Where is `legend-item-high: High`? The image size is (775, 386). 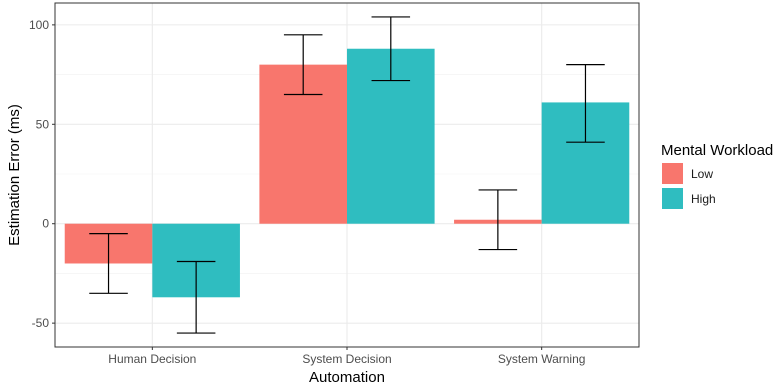
legend-item-high: High is located at coordinates (689, 198).